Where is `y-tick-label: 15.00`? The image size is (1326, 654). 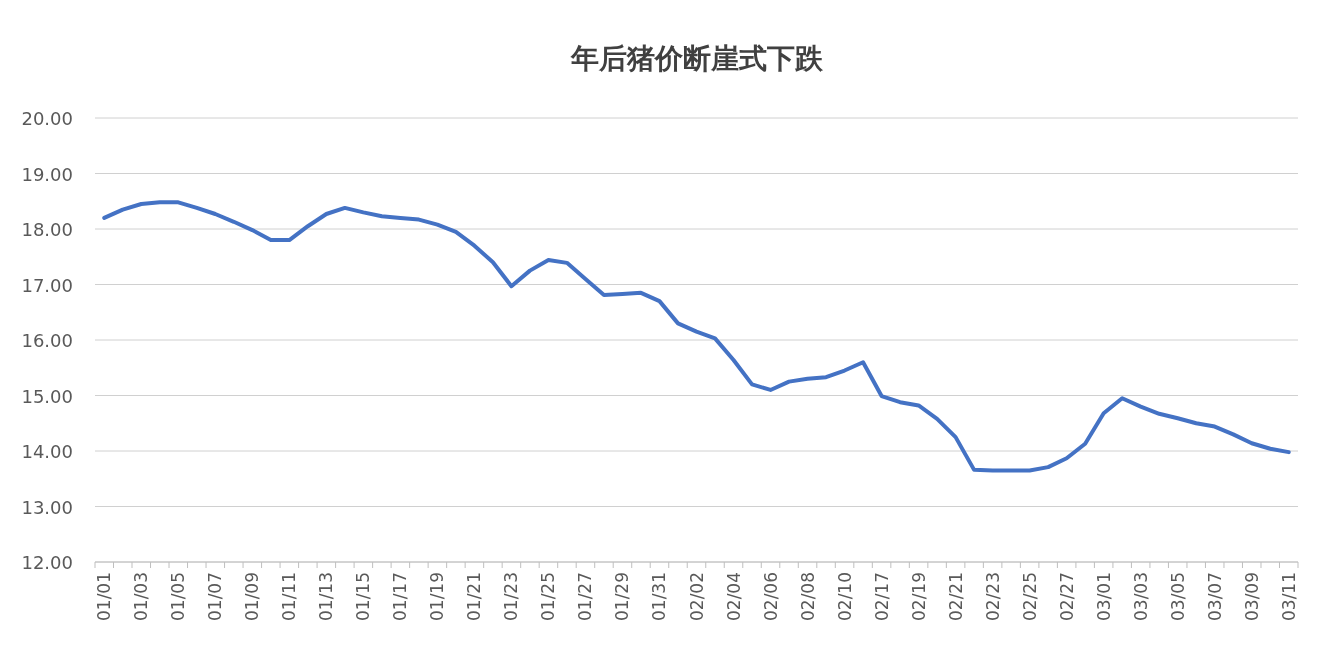
y-tick-label: 15.00 is located at coordinates (47, 396).